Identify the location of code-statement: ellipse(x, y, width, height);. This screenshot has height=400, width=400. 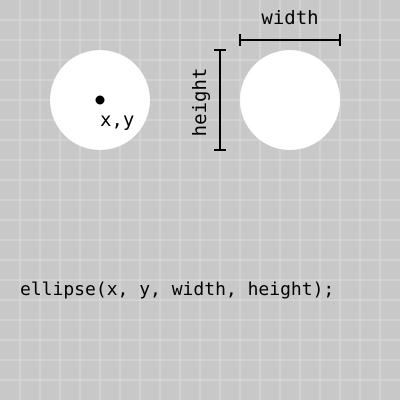
(177, 289).